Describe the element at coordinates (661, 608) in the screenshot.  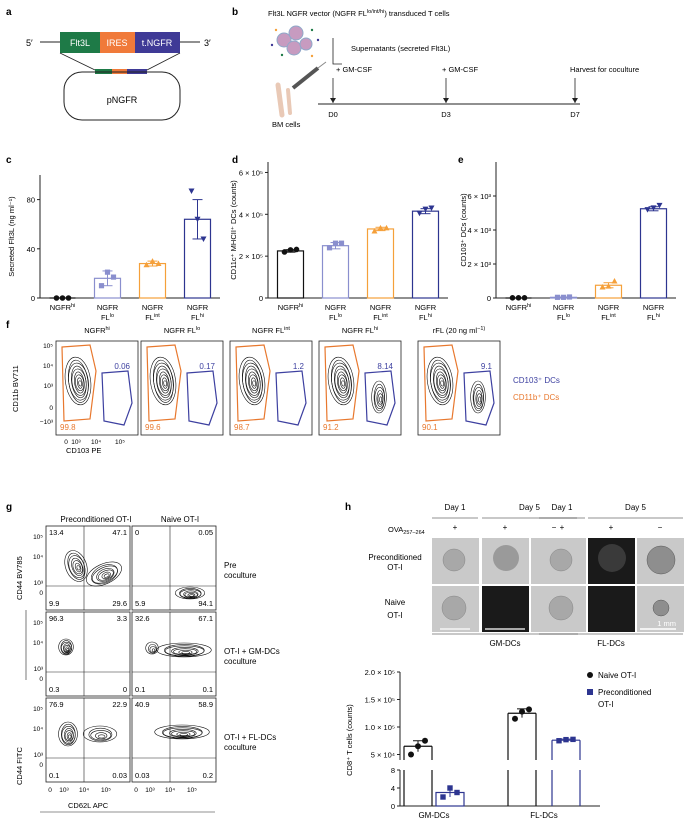
I see `h-spheroid` at that location.